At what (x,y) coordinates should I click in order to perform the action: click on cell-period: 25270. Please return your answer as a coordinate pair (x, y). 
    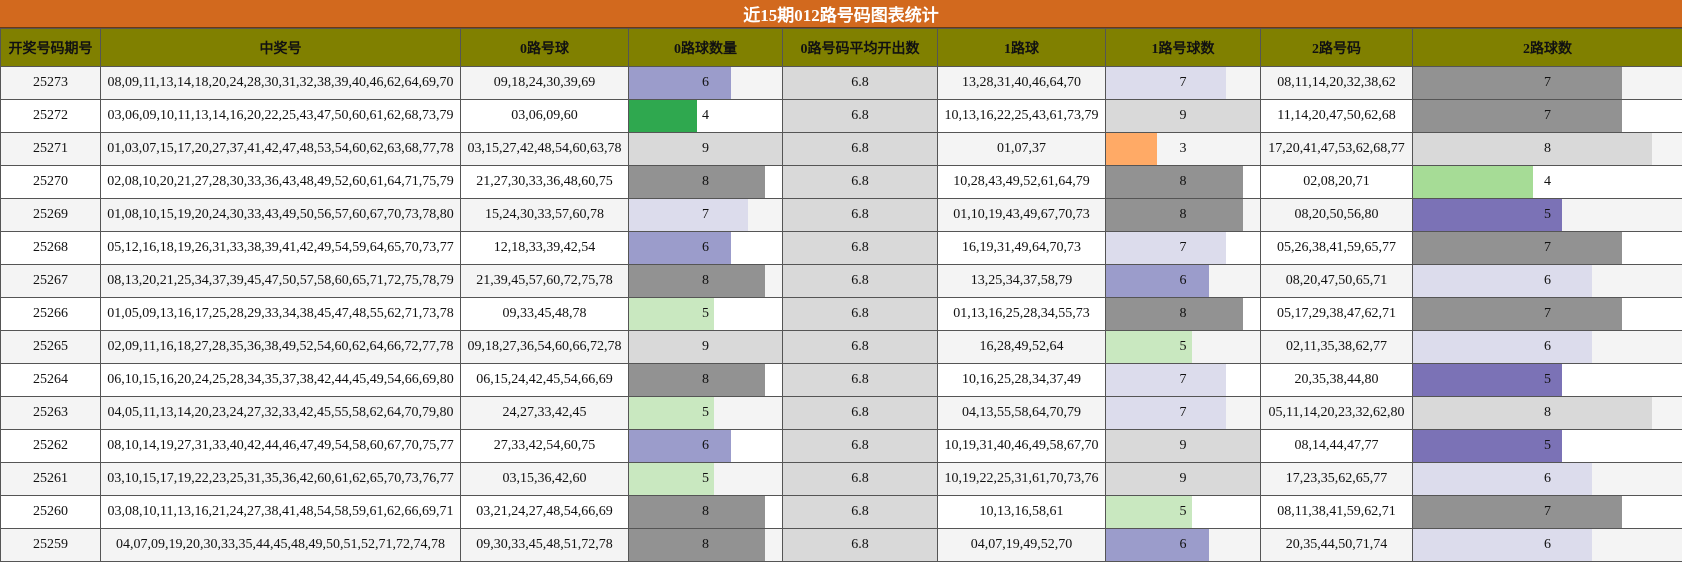
    Looking at the image, I should click on (51, 182).